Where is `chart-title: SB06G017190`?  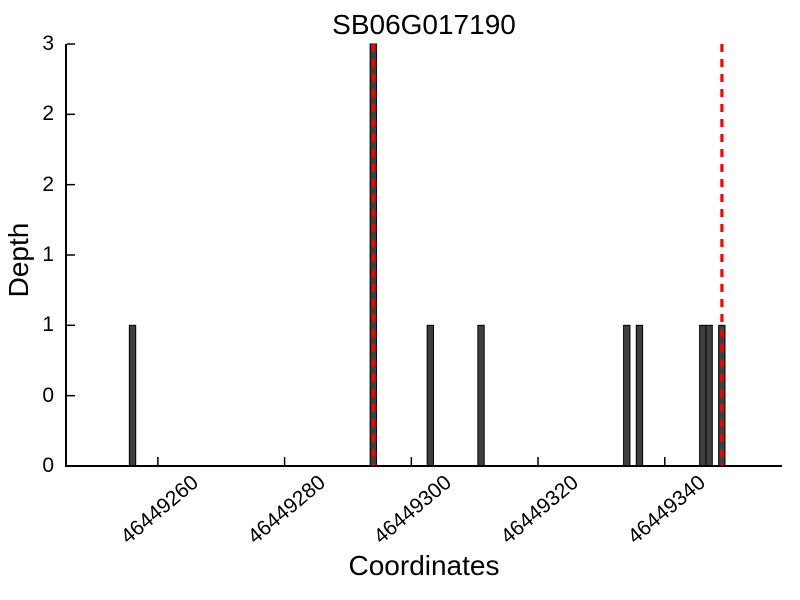
chart-title: SB06G017190 is located at coordinates (424, 24).